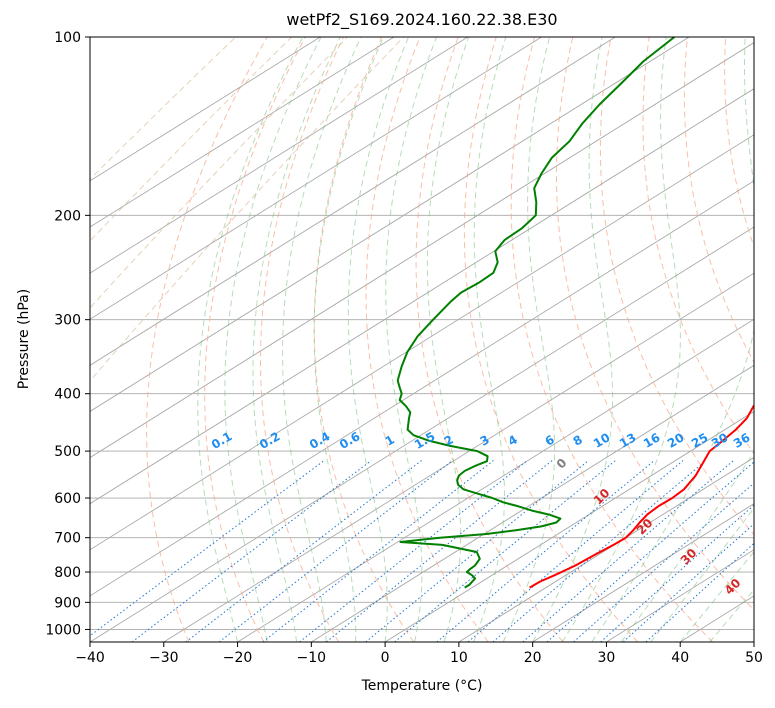 Image resolution: width=775 pixels, height=708 pixels. What do you see at coordinates (312, 658) in the screenshot?
I see `x-tick-label: −10` at bounding box center [312, 658].